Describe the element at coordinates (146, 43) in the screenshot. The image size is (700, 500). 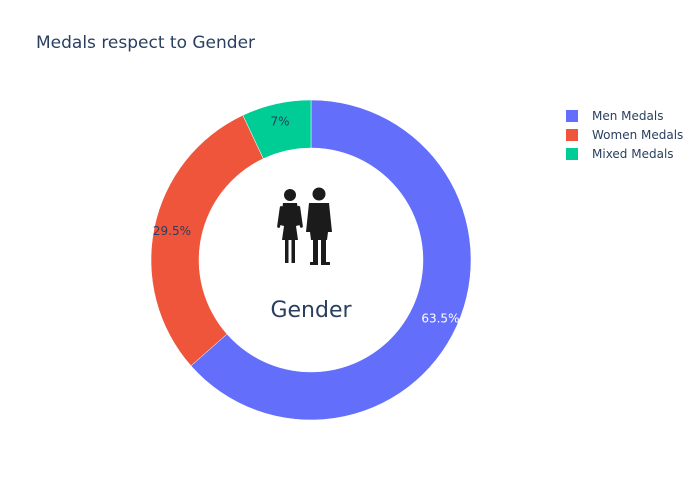
I see `chart-title: Medals respect to Gender` at that location.